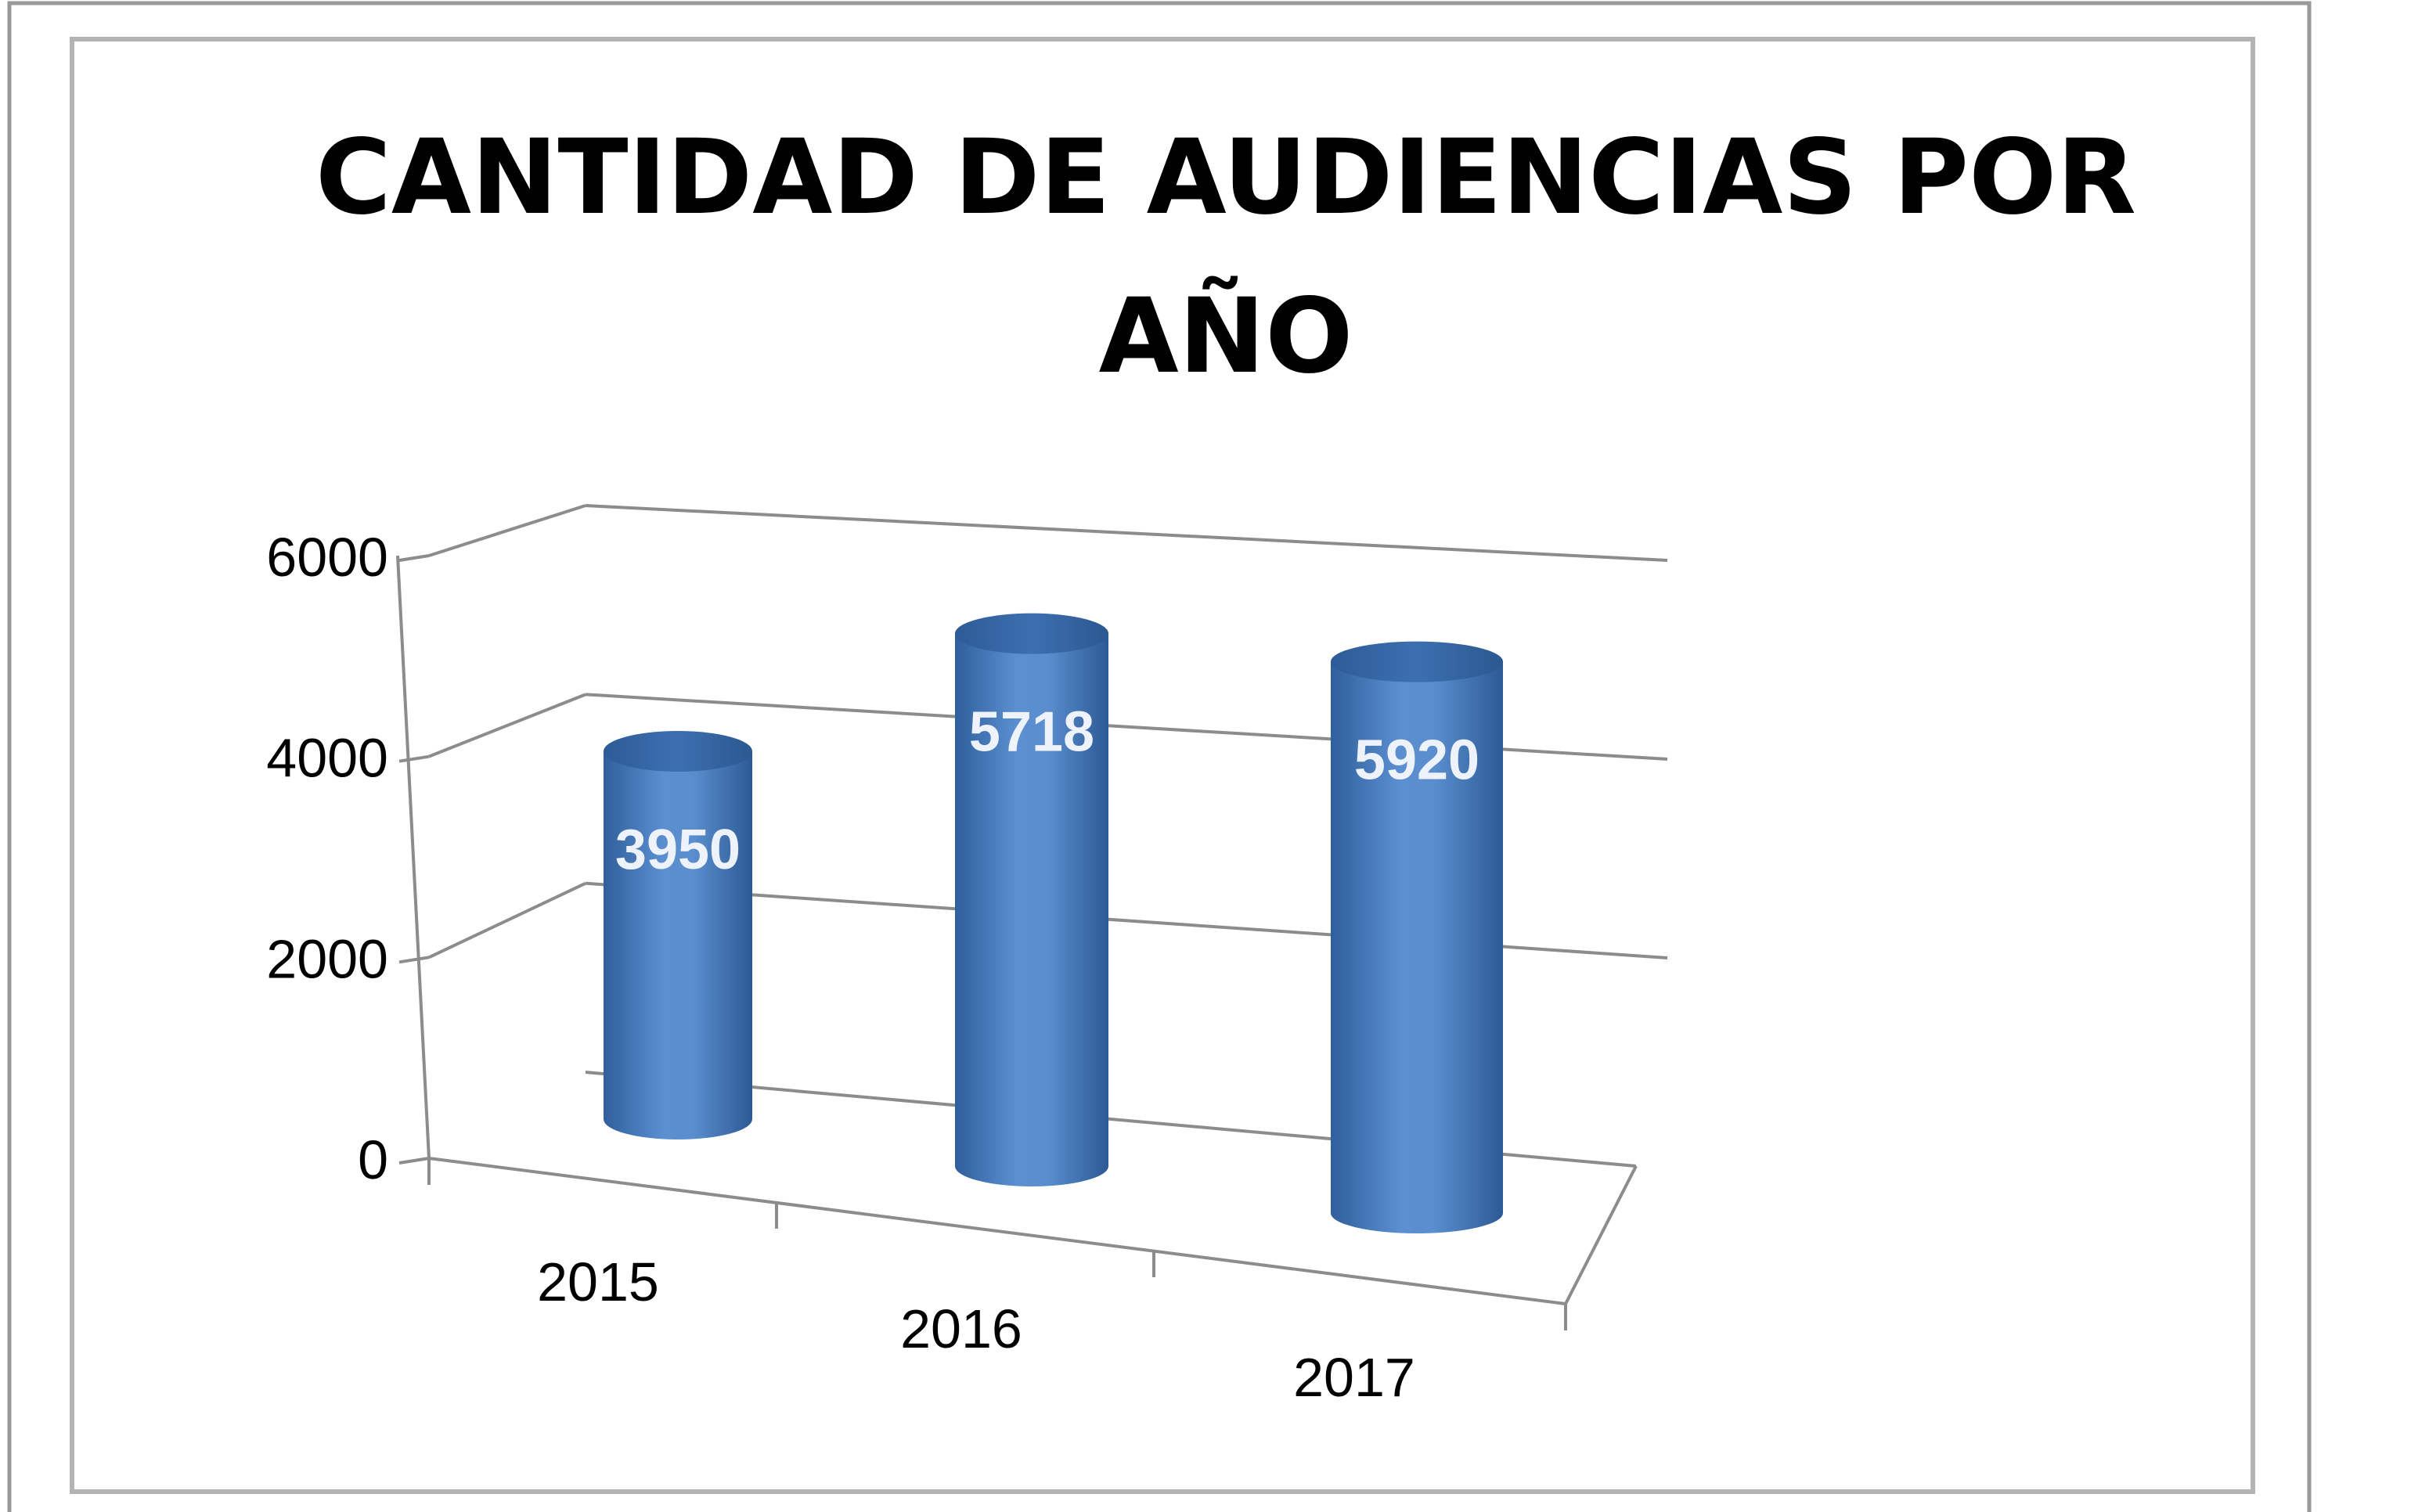  I want to click on y-tick-label: 4000, so click(327, 758).